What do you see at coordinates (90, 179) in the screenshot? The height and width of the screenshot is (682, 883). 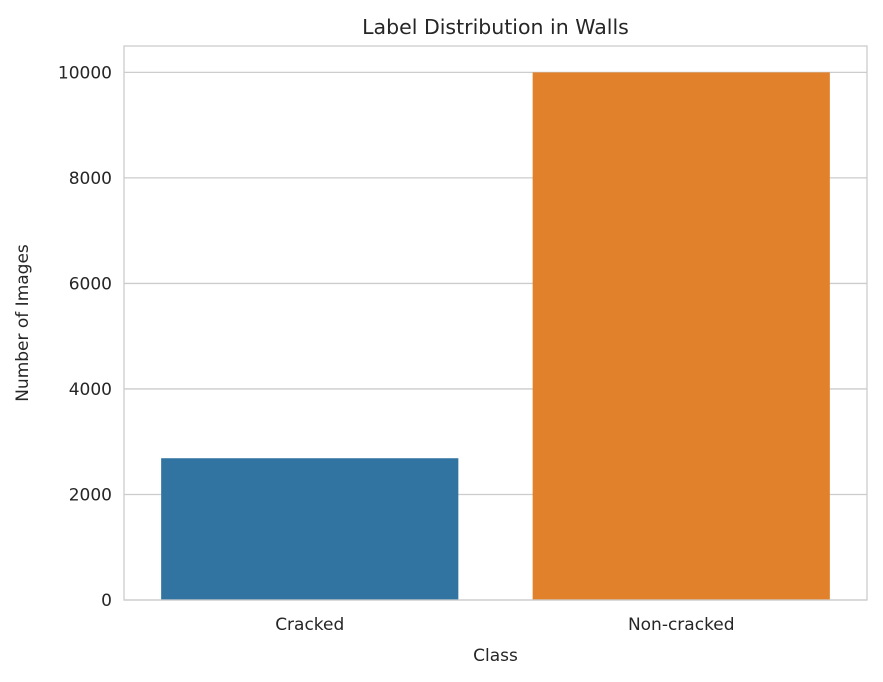 I see `y-tick-label: 8000` at bounding box center [90, 179].